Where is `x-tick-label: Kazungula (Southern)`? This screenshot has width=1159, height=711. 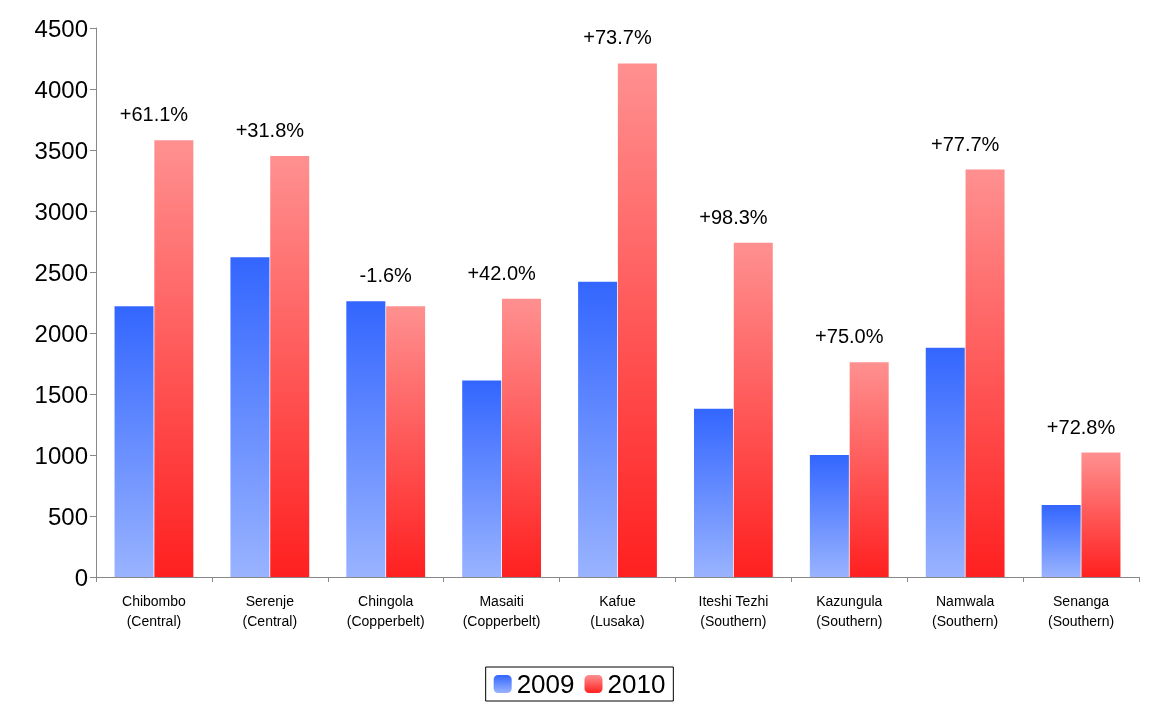 x-tick-label: Kazungula (Southern) is located at coordinates (849, 611).